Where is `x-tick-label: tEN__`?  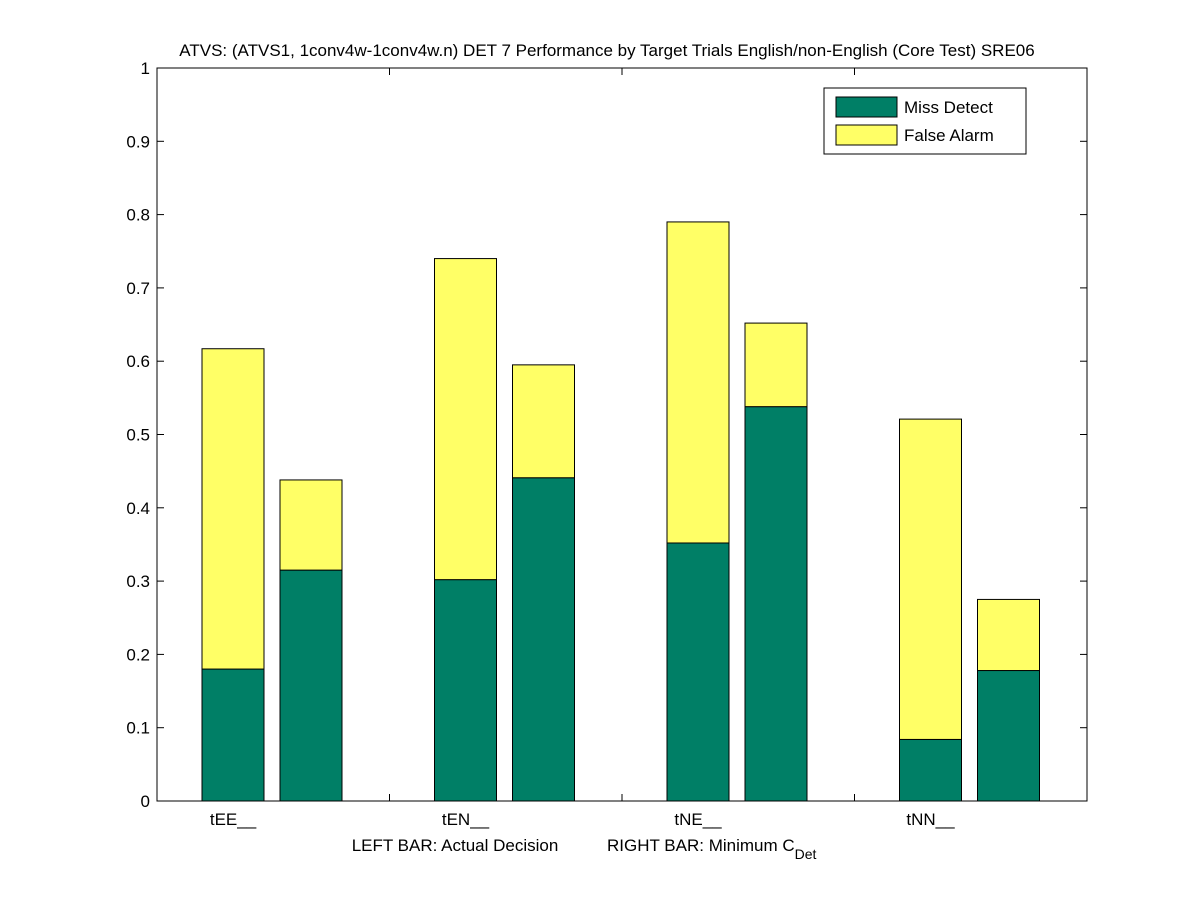 x-tick-label: tEN__ is located at coordinates (466, 819).